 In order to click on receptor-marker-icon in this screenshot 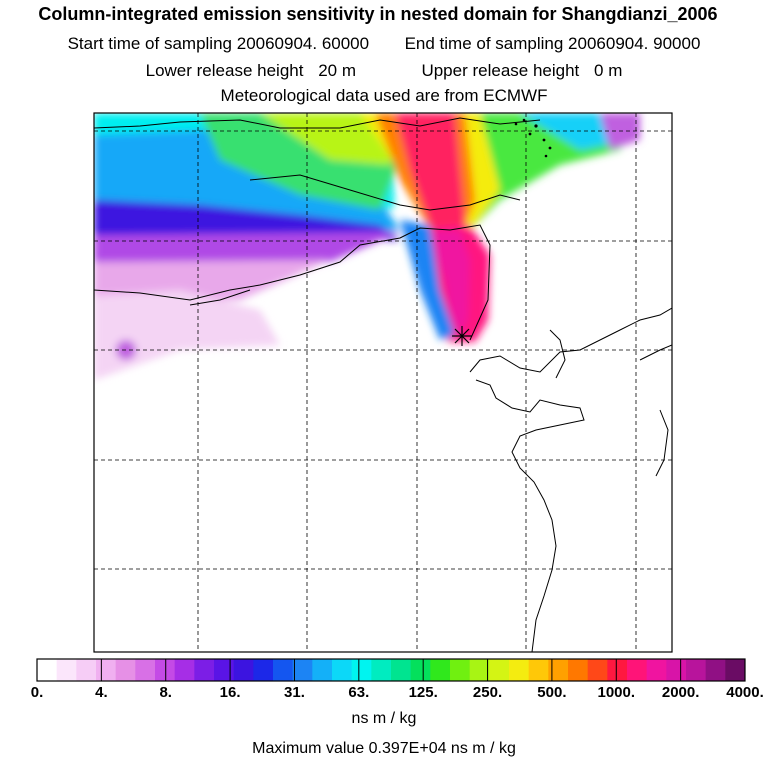, I will do `click(462, 336)`.